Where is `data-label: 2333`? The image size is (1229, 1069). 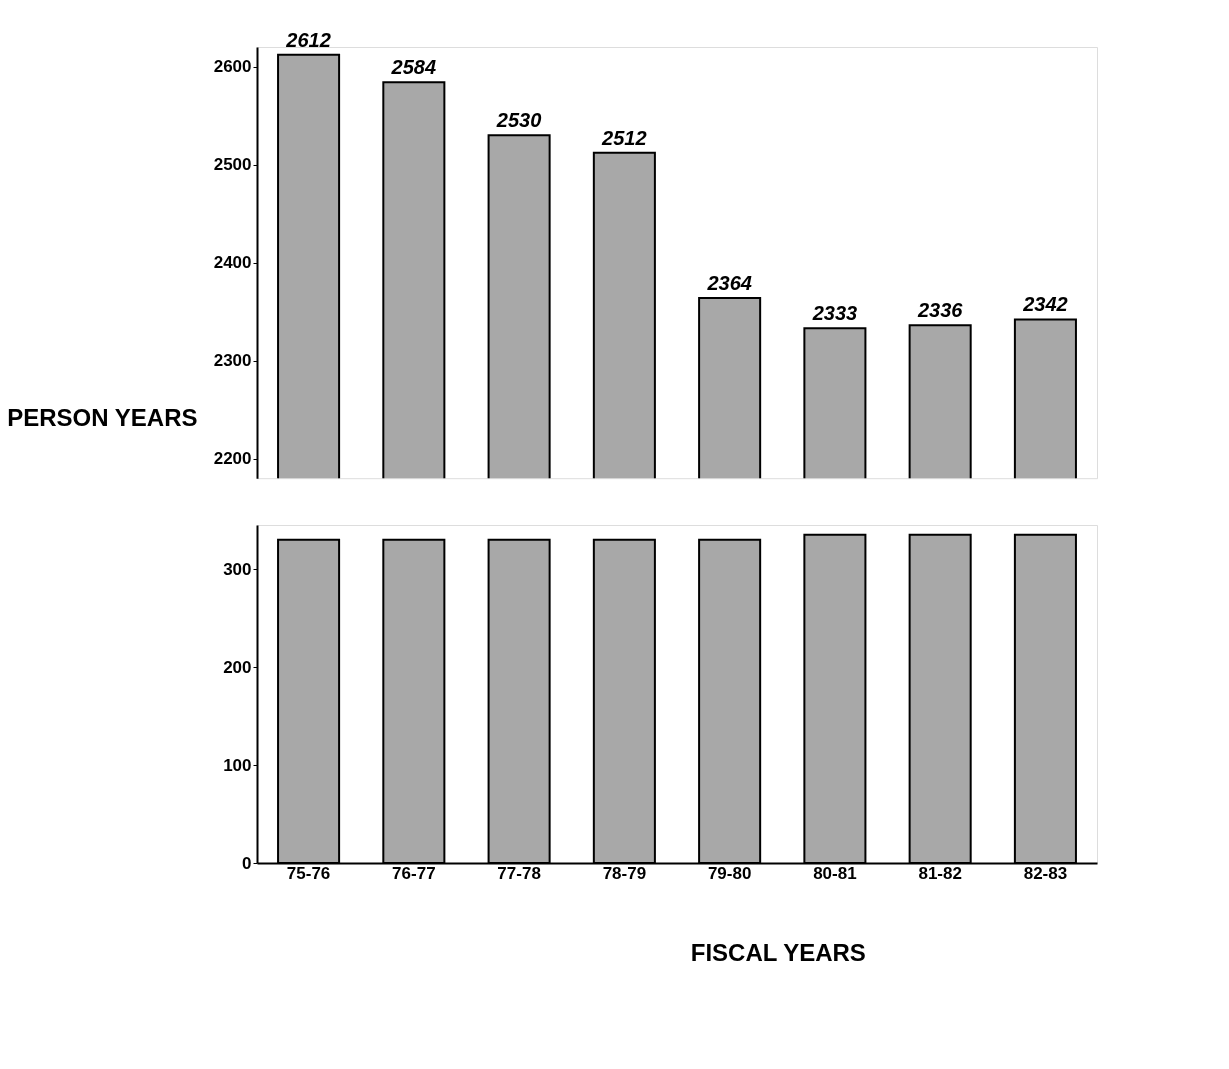
data-label: 2333 is located at coordinates (834, 313).